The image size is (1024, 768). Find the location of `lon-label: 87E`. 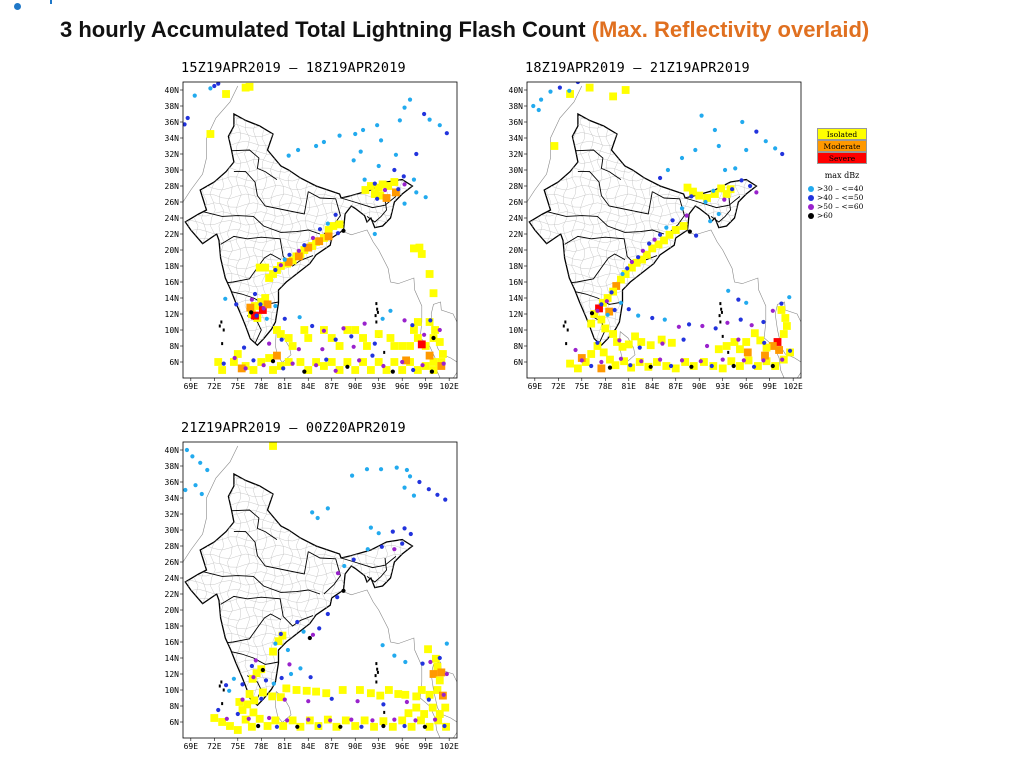

lon-label: 87E is located at coordinates (676, 386).